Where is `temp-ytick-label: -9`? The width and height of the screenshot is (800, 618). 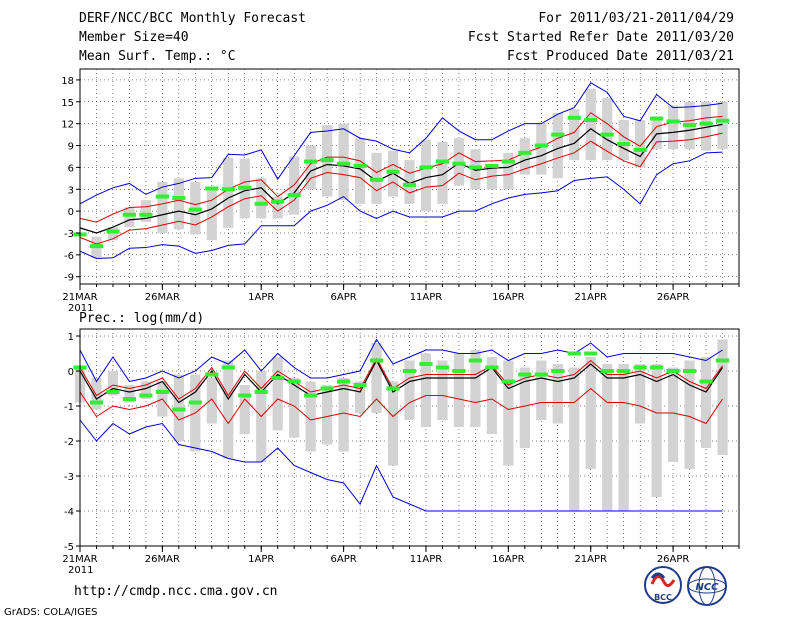
temp-ytick-label: -9 is located at coordinates (69, 278).